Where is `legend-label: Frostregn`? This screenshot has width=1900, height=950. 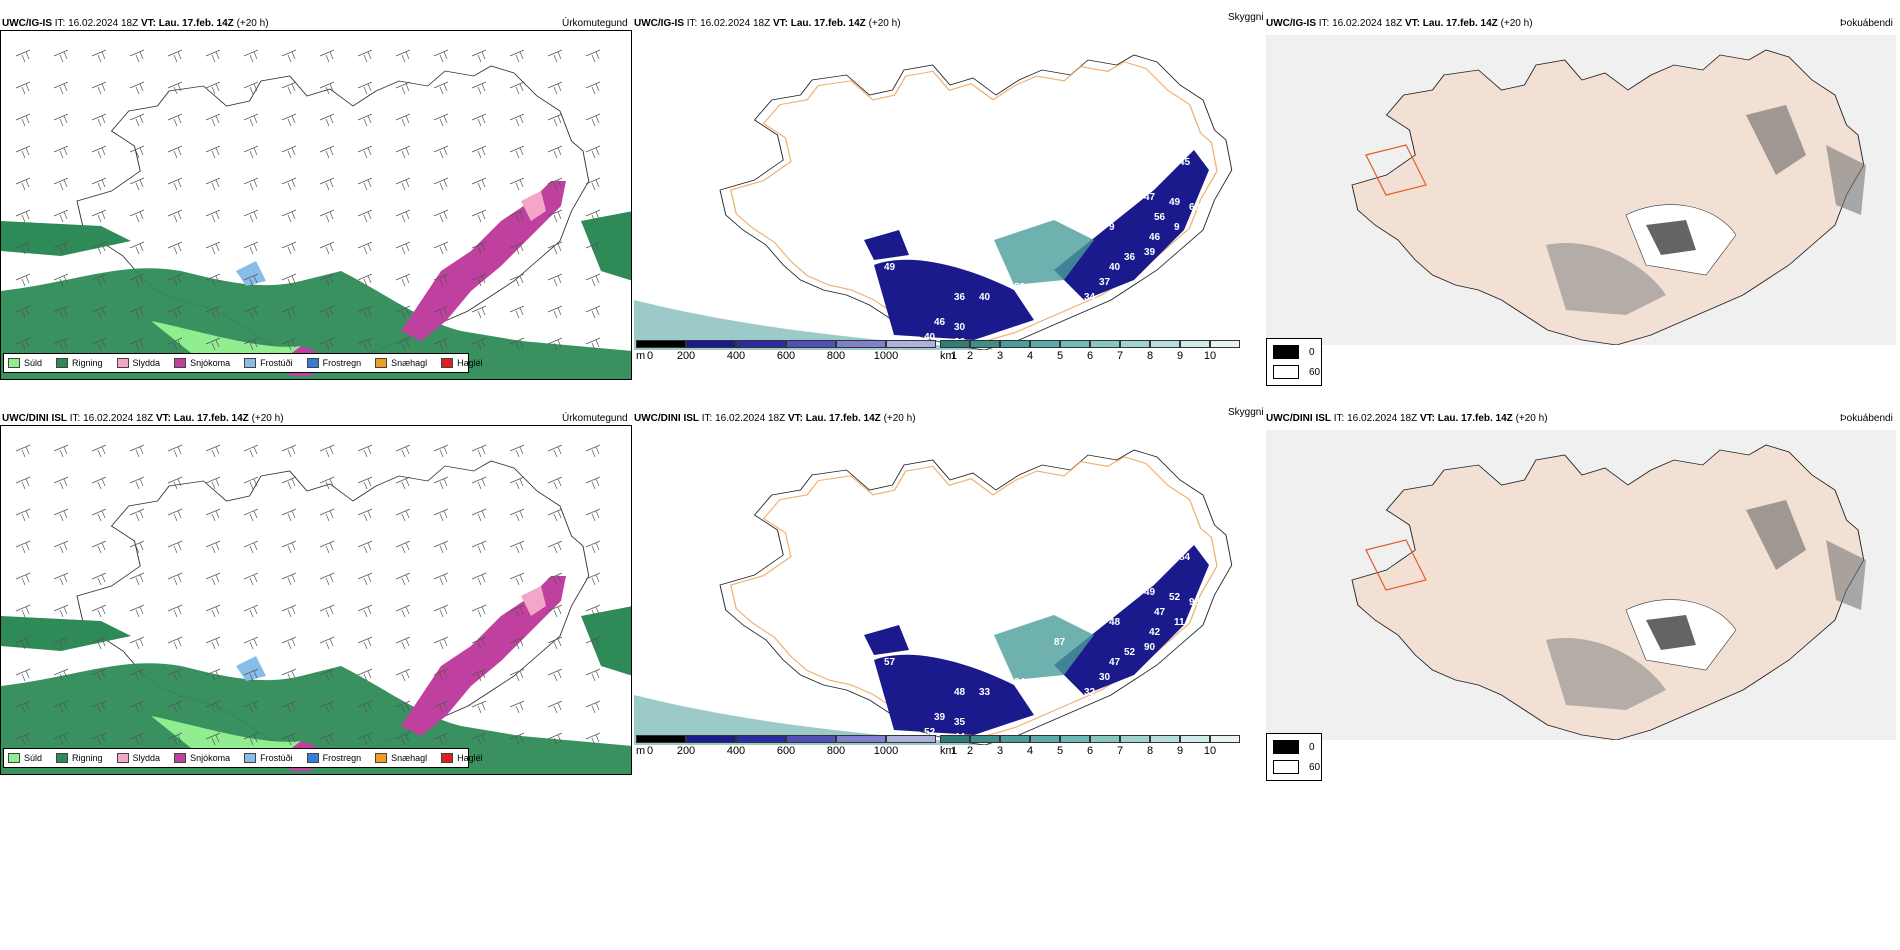 legend-label: Frostregn is located at coordinates (342, 758).